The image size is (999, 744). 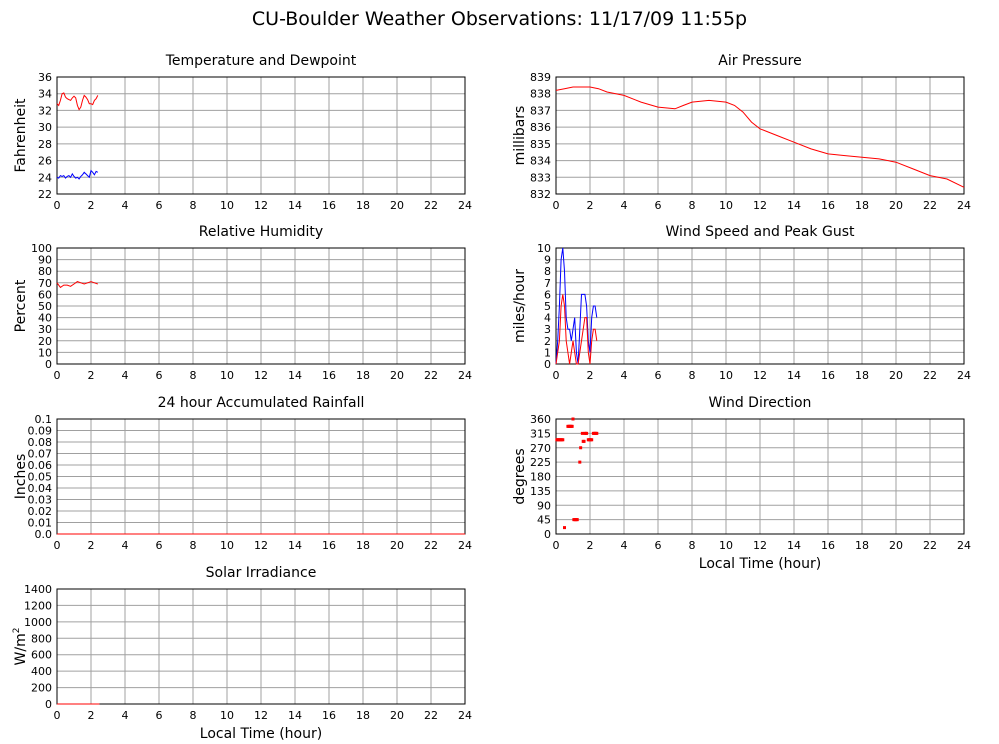 I want to click on chart-title: Air Pressure, so click(x=759, y=61).